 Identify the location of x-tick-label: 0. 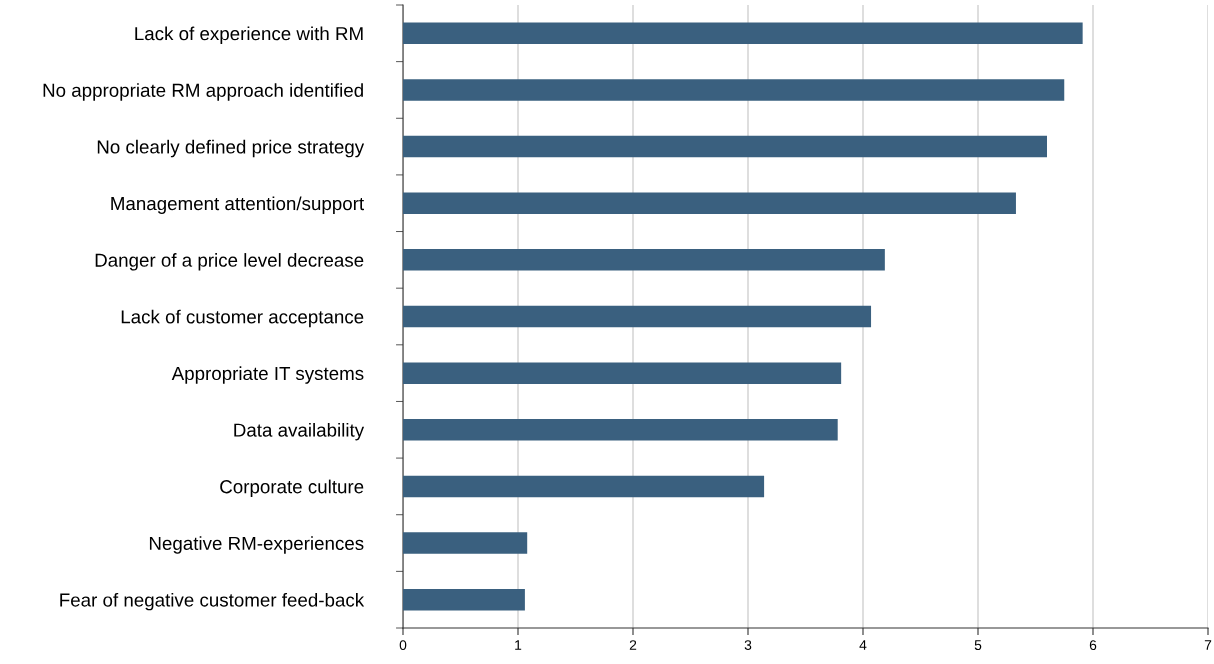
(403, 645).